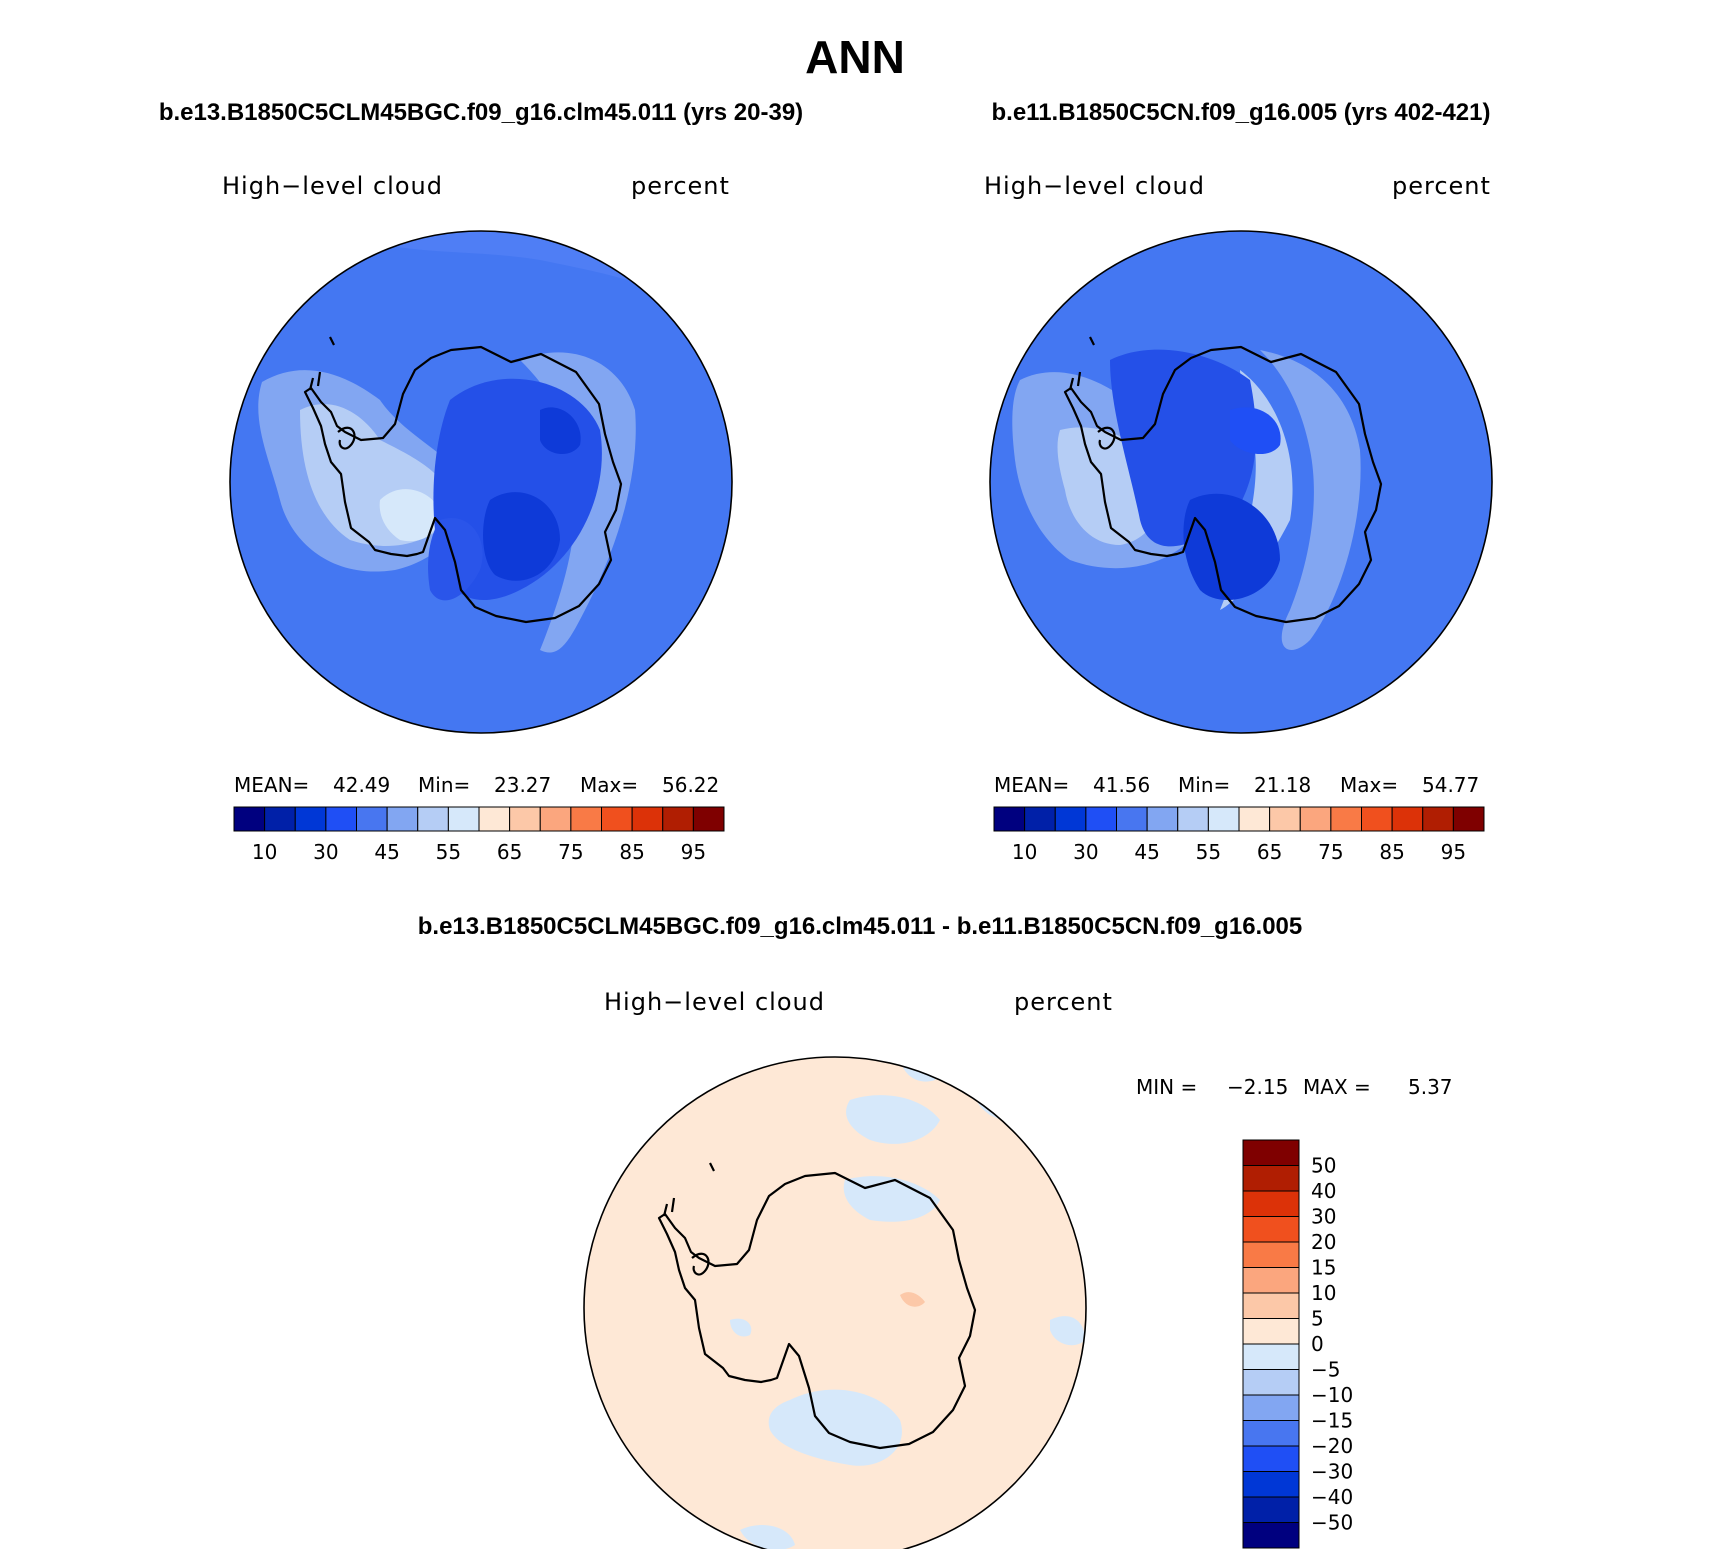 This screenshot has width=1710, height=1549. What do you see at coordinates (1323, 1268) in the screenshot?
I see `colorbar-tick-label: 15` at bounding box center [1323, 1268].